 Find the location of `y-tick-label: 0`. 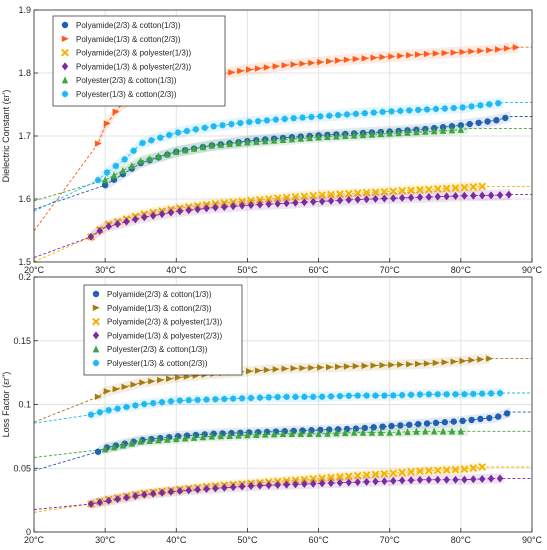

y-tick-label: 0 is located at coordinates (28, 532).